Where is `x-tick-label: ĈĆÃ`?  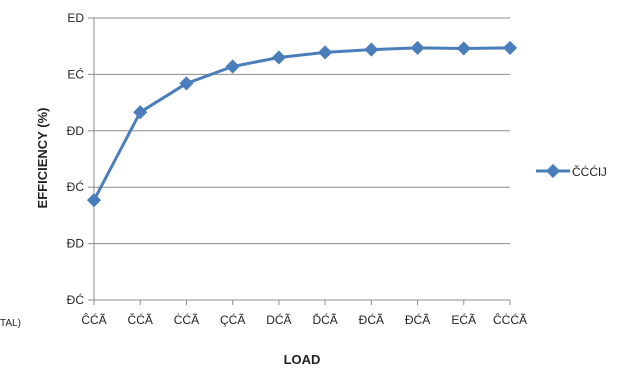
x-tick-label: ĈĆÃ is located at coordinates (93, 319).